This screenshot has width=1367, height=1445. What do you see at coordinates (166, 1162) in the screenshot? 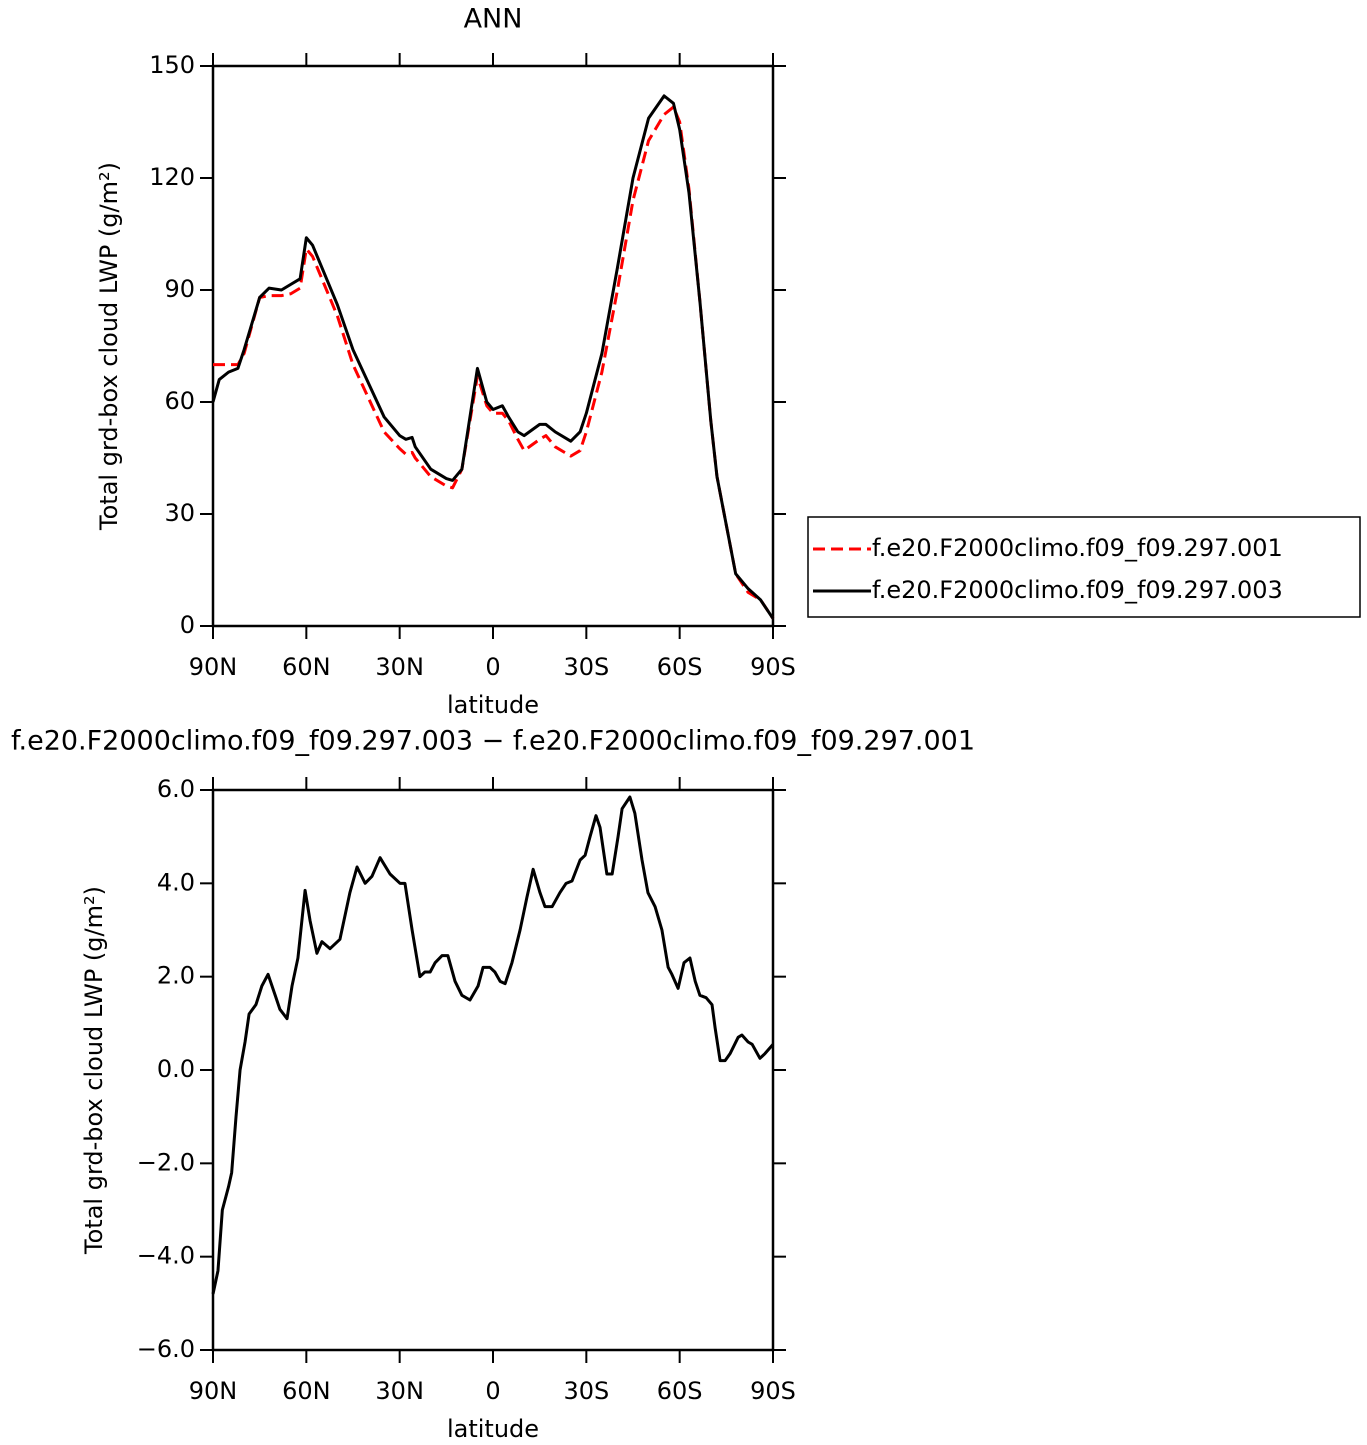
I see `y-tick-label: −2.0` at bounding box center [166, 1162].